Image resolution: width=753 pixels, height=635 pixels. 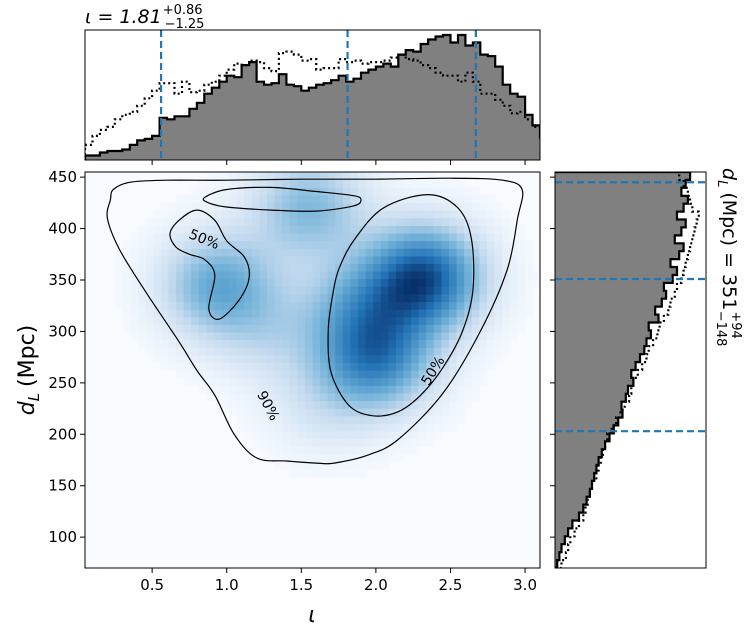 What do you see at coordinates (312, 96) in the screenshot?
I see `top-posterior-outline` at bounding box center [312, 96].